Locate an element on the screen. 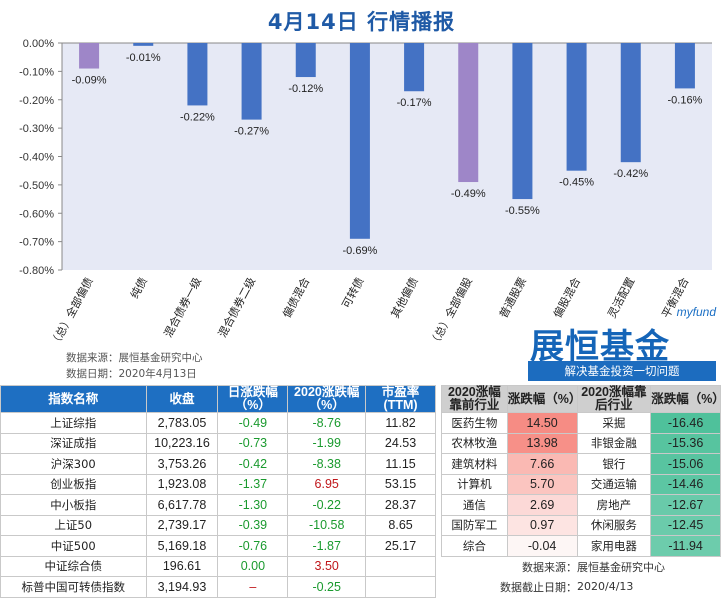  index-pe is located at coordinates (400, 587).